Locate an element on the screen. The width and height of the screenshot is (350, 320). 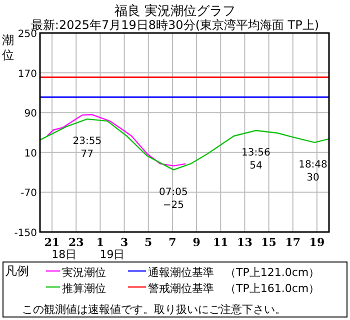
y-tick-label: -70 is located at coordinates (28, 194).